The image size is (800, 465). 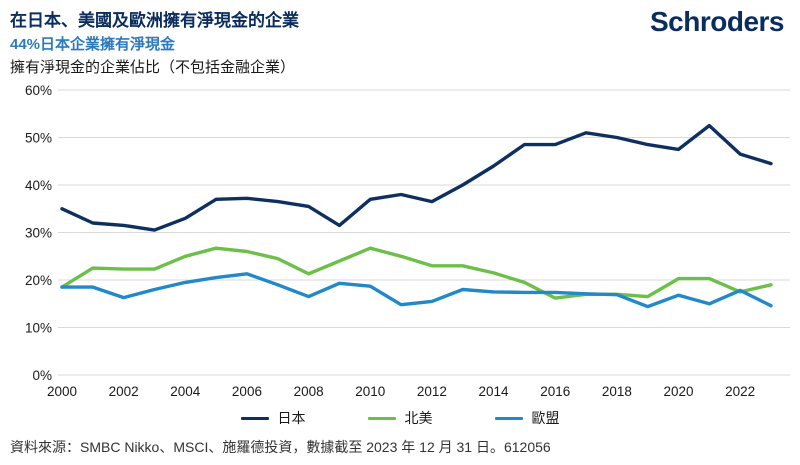 I want to click on legend-label: 日本, so click(x=291, y=418).